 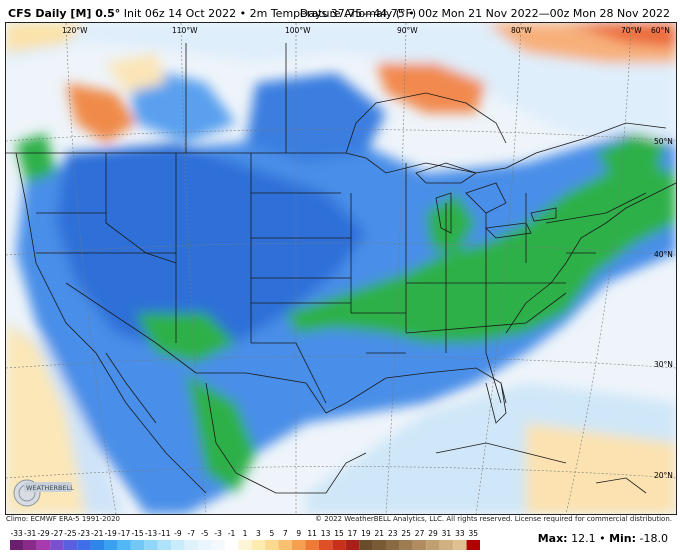 What do you see at coordinates (285, 533) in the screenshot?
I see `scale-tick-label: 7` at bounding box center [285, 533].